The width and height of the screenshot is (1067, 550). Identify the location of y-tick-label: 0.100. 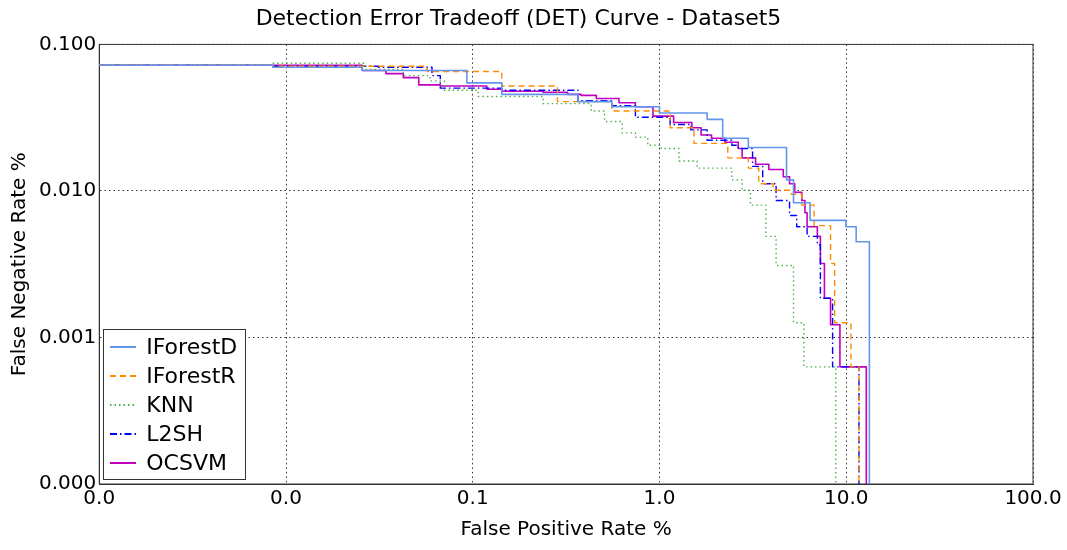
(67, 42).